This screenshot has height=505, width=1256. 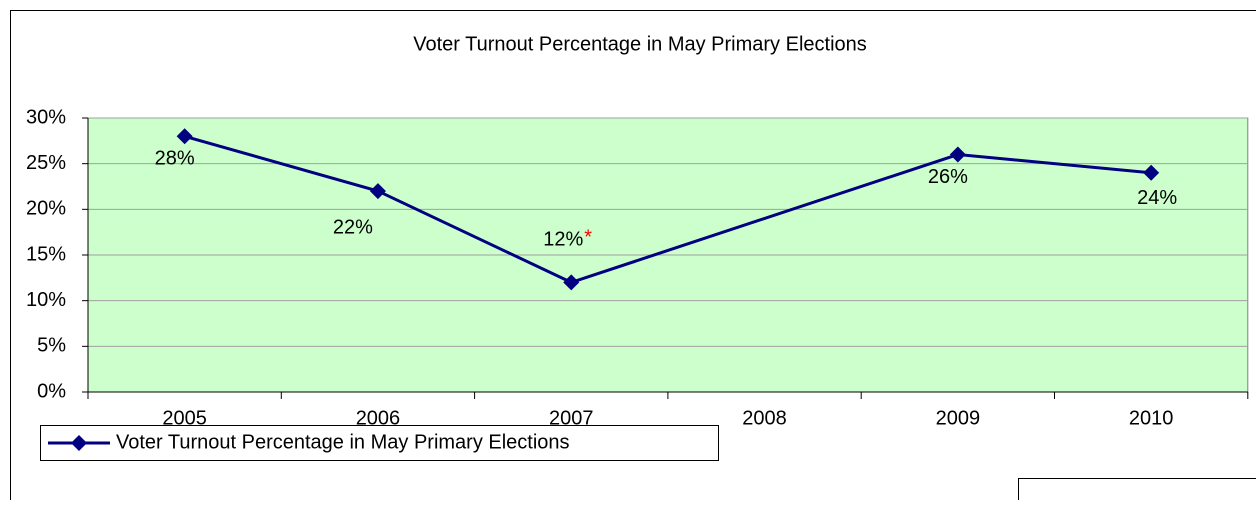 I want to click on data-label: 24%, so click(x=1157, y=198).